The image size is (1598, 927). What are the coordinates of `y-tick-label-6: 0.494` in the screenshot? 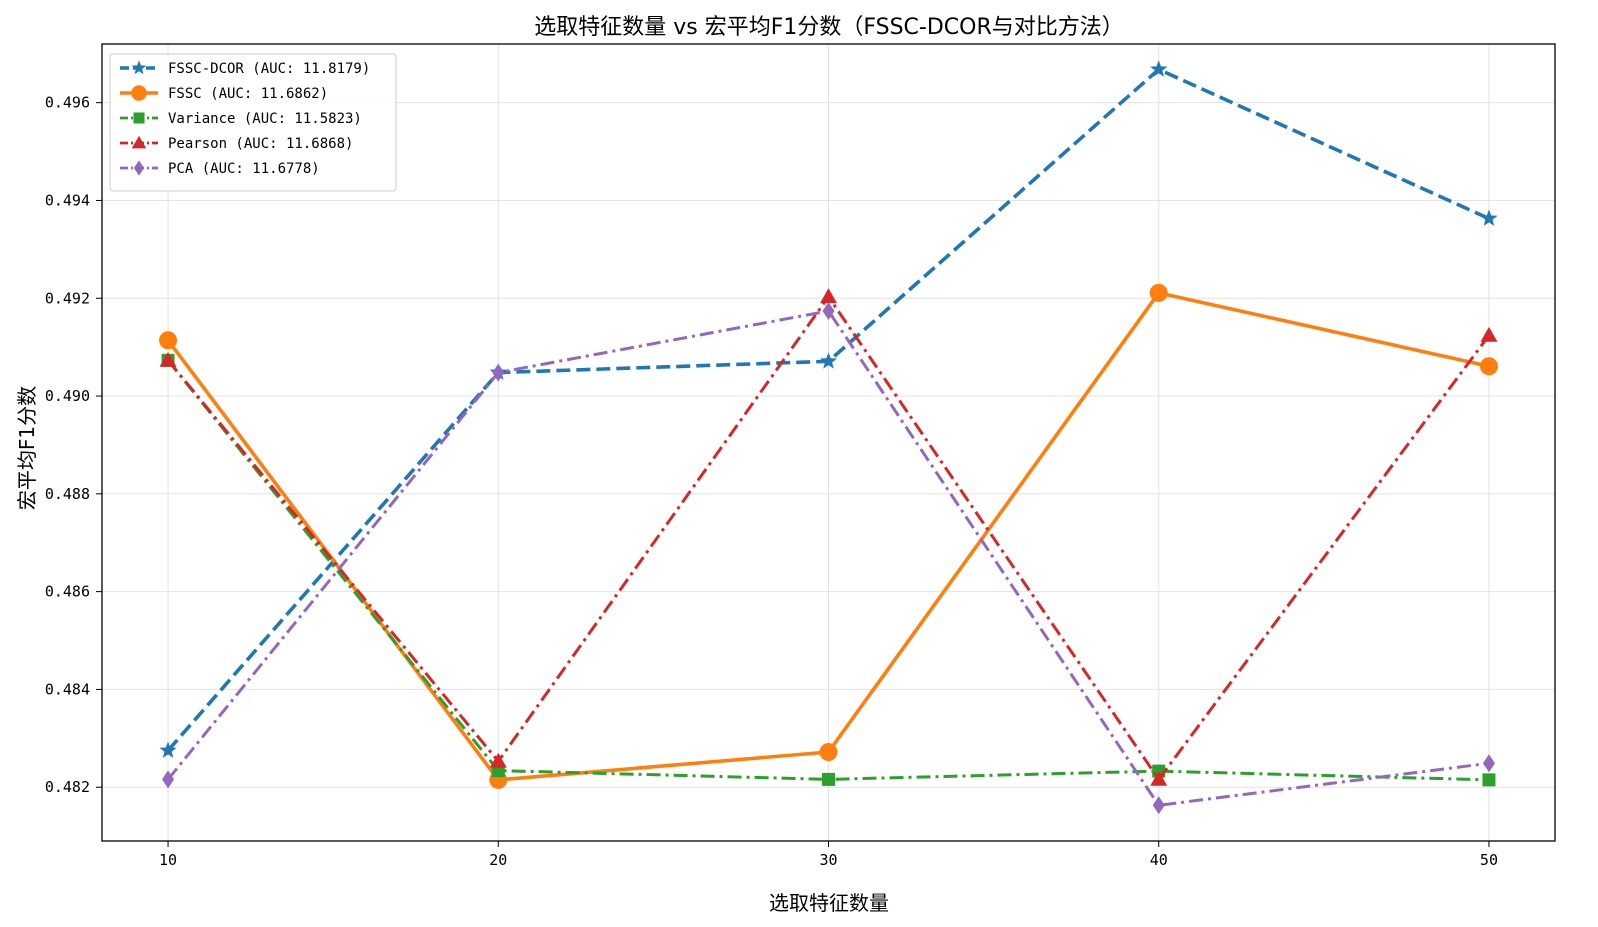 It's located at (67, 200).